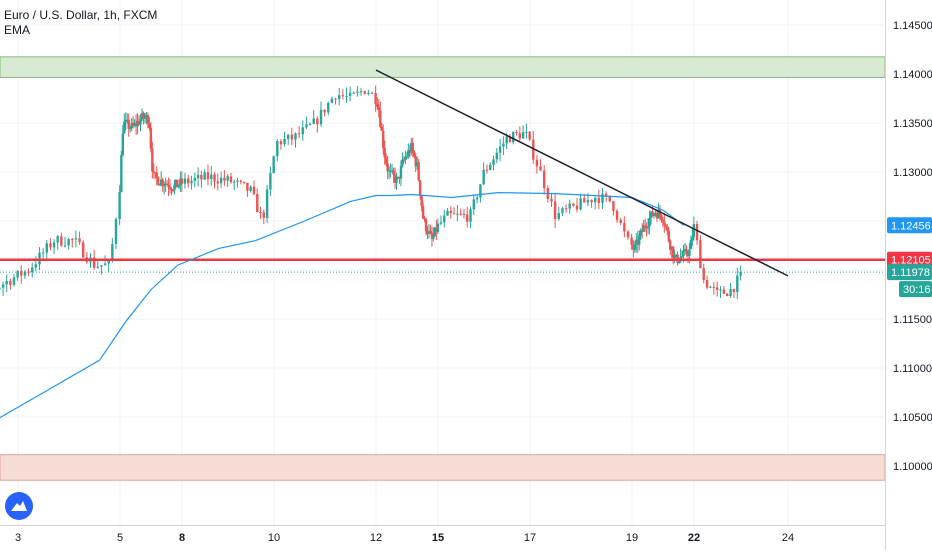 This screenshot has height=555, width=932. What do you see at coordinates (912, 369) in the screenshot?
I see `y-tick-label: 1.11000` at bounding box center [912, 369].